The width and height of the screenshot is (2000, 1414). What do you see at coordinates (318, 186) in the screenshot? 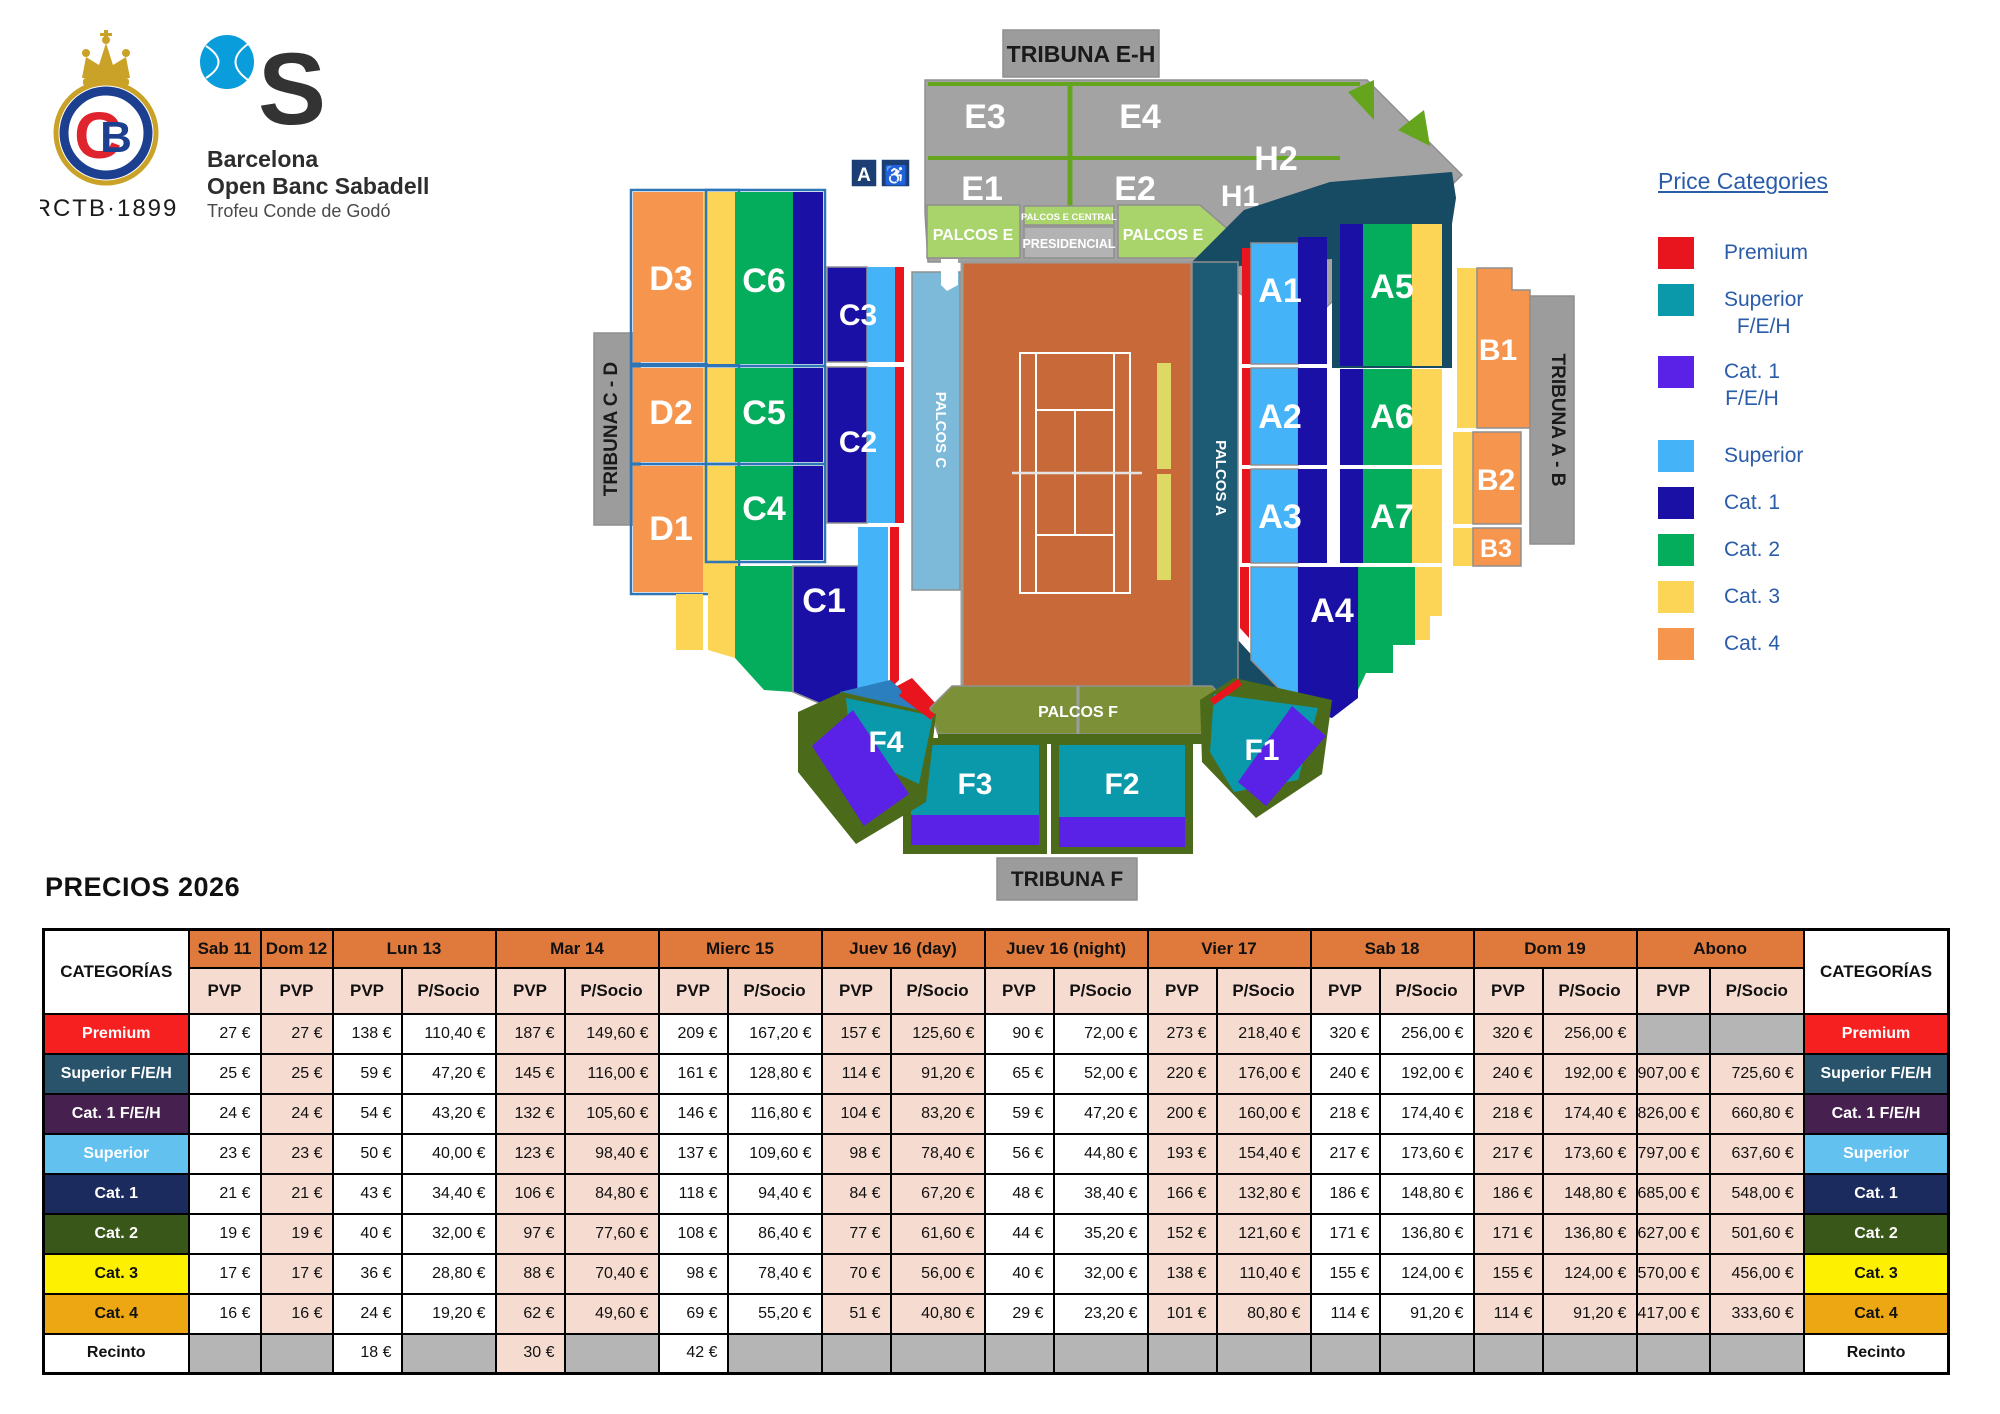
I see `tournament-name-line2: Open Banc Sabadell` at bounding box center [318, 186].